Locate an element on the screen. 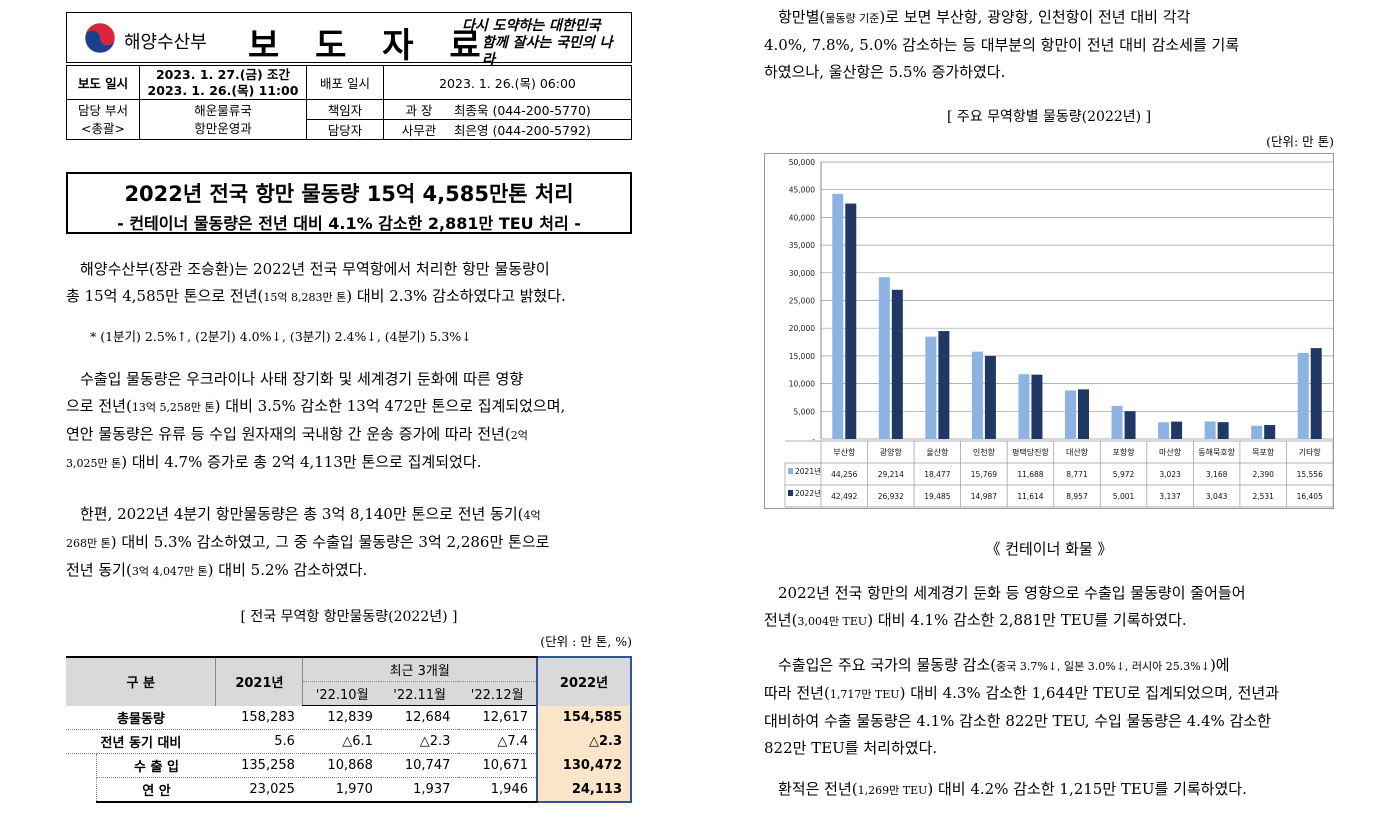  dept-names: 해운물류국 항만운영과 is located at coordinates (223, 119).